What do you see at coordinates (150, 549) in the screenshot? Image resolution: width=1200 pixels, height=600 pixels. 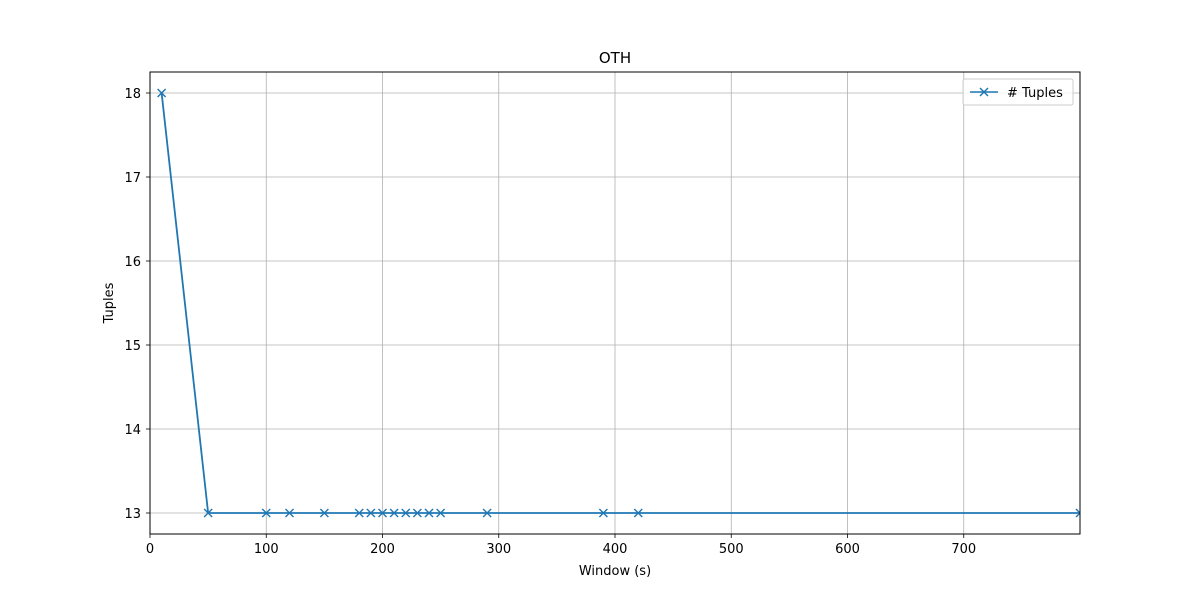 I see `x-tick-label: 0` at bounding box center [150, 549].